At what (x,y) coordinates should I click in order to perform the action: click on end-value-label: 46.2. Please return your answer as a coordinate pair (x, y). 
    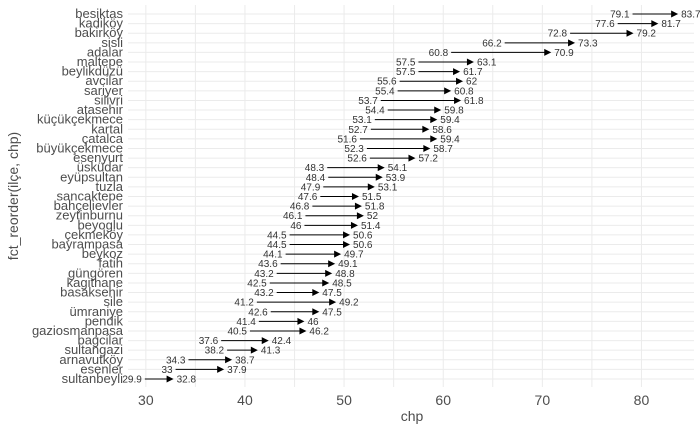
    Looking at the image, I should click on (319, 331).